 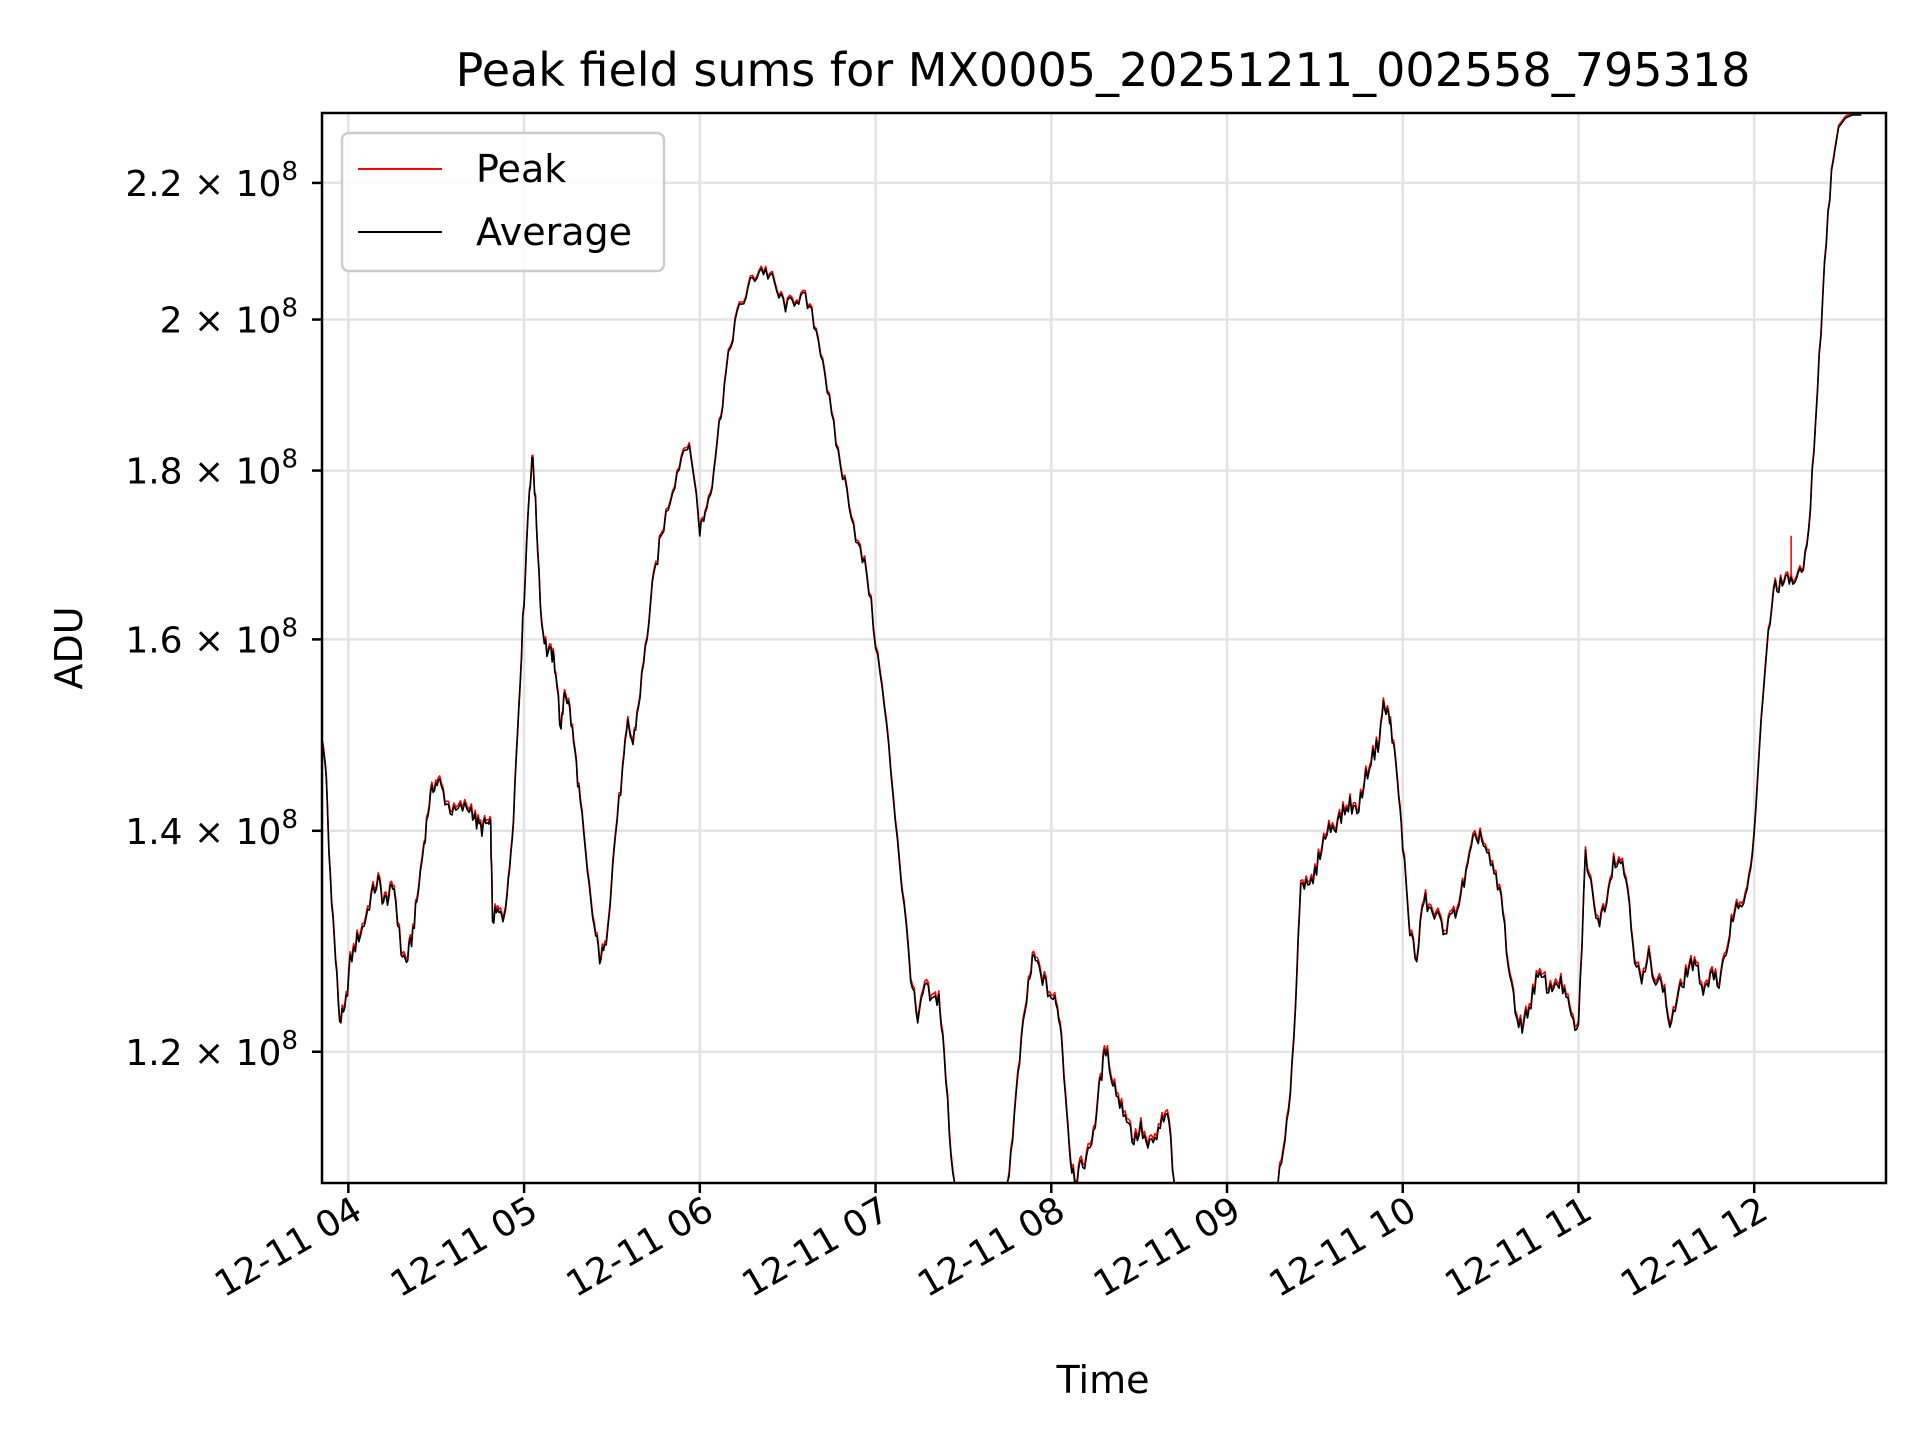 What do you see at coordinates (69, 647) in the screenshot?
I see `y-axis-label: ADU` at bounding box center [69, 647].